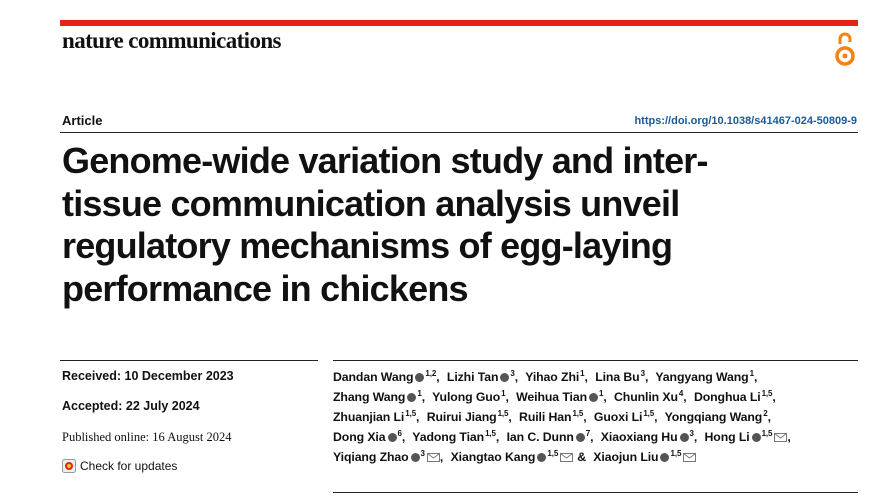  What do you see at coordinates (147, 437) in the screenshot?
I see `published-date: Published online: 16 August 2024` at bounding box center [147, 437].